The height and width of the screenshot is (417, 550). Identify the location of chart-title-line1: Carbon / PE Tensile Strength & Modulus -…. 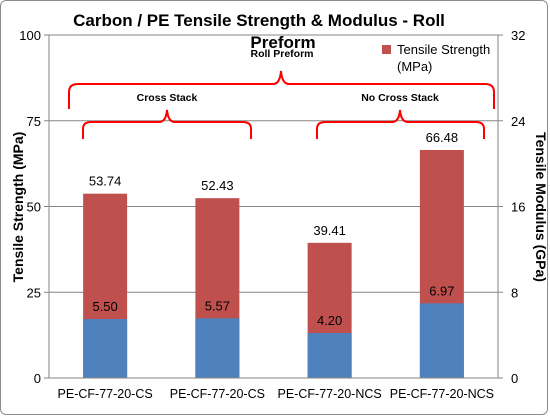
(259, 20).